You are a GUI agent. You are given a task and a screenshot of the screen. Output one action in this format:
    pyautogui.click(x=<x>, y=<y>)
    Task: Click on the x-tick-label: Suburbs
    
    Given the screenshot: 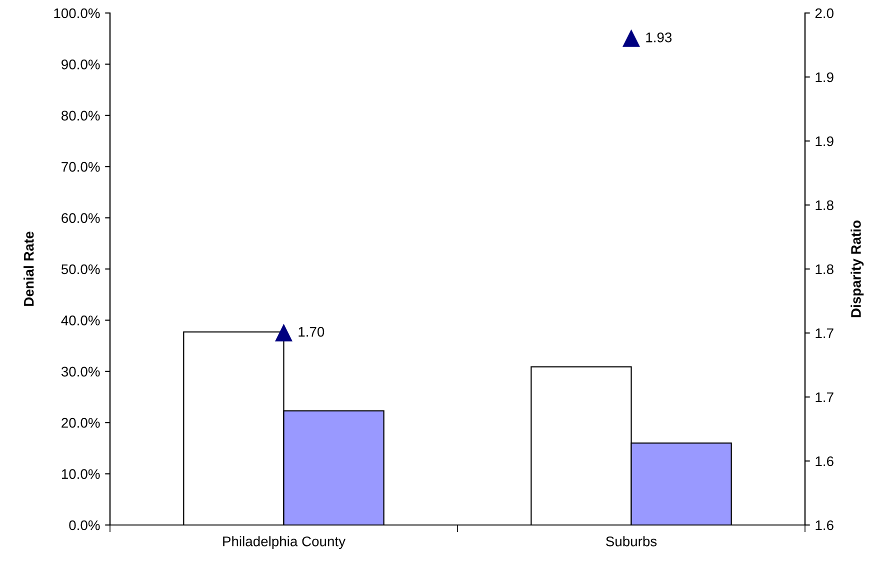 What is the action you would take?
    pyautogui.click(x=631, y=541)
    